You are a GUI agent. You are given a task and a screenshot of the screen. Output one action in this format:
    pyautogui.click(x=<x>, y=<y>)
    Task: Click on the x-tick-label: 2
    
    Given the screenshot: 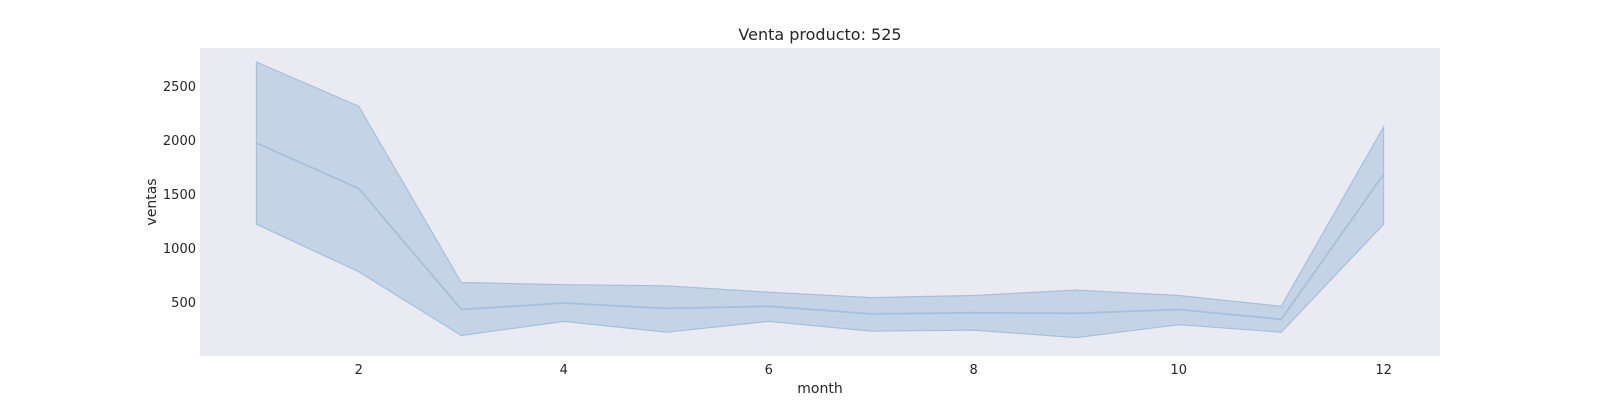 What is the action you would take?
    pyautogui.click(x=359, y=370)
    